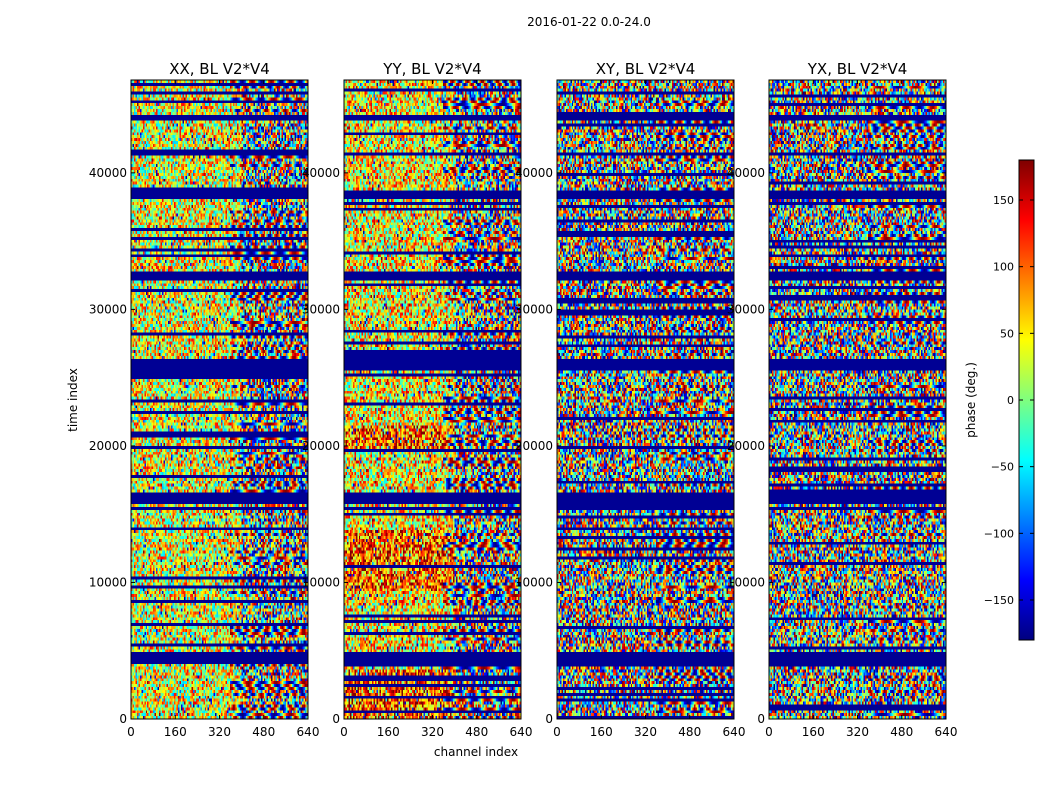 The height and width of the screenshot is (800, 1050). Describe the element at coordinates (999, 600) in the screenshot. I see `colorbar-tick-label: −150` at that location.